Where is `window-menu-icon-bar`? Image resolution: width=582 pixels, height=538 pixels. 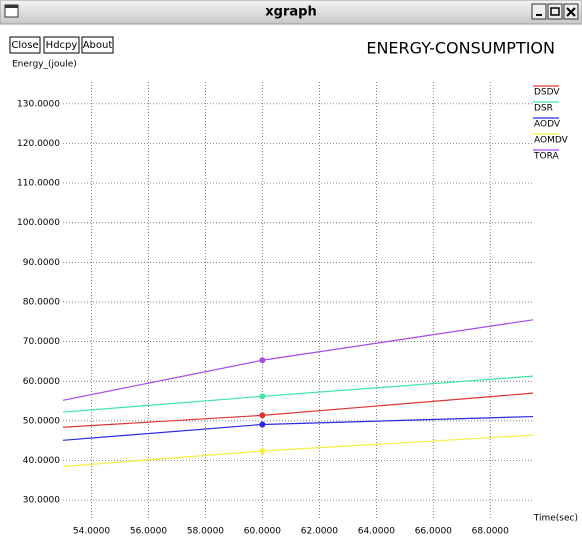 window-menu-icon-bar is located at coordinates (11, 6).